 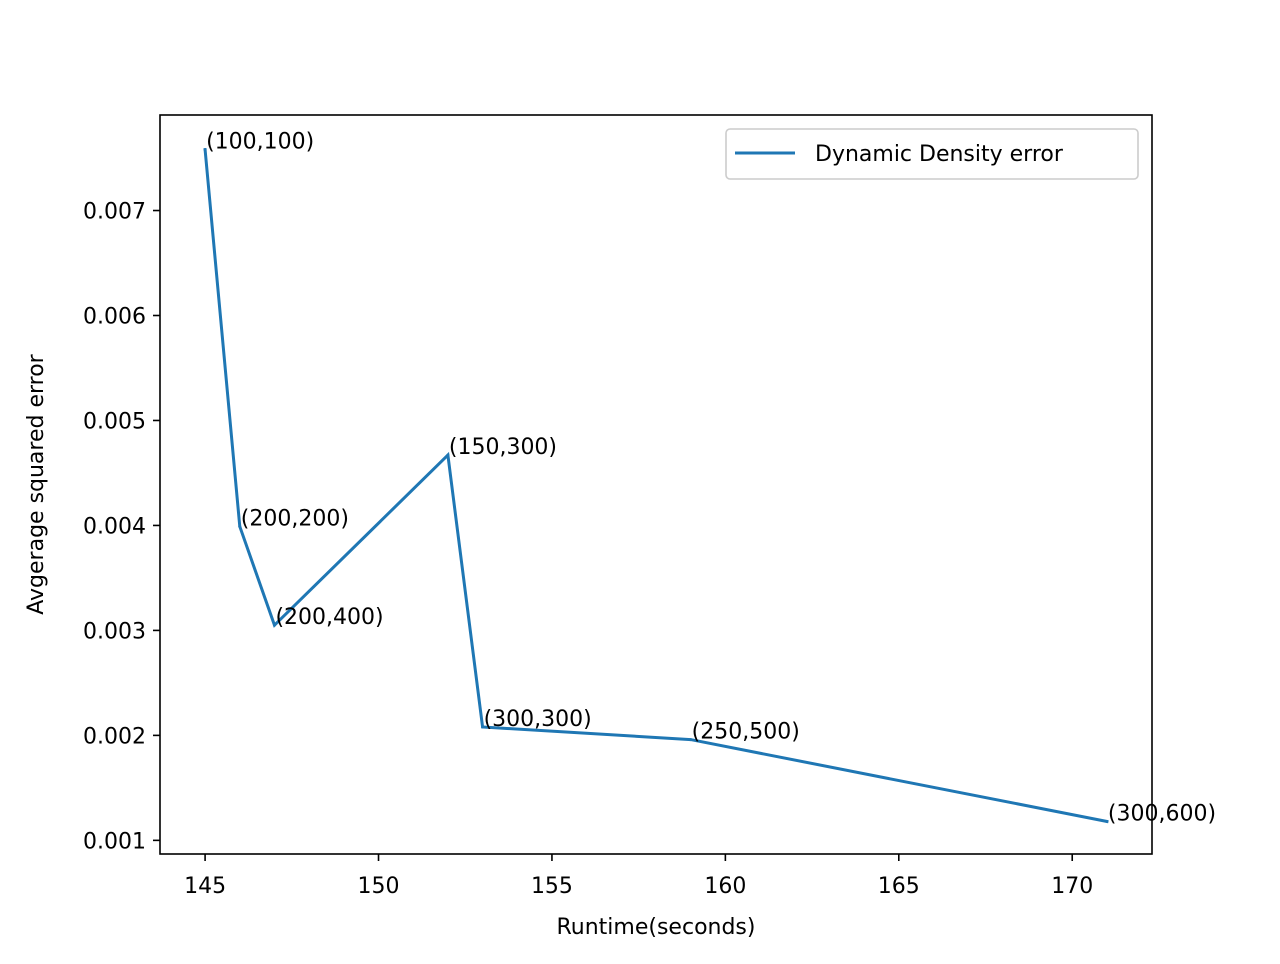 What do you see at coordinates (725, 886) in the screenshot?
I see `x-tick-label: 160` at bounding box center [725, 886].